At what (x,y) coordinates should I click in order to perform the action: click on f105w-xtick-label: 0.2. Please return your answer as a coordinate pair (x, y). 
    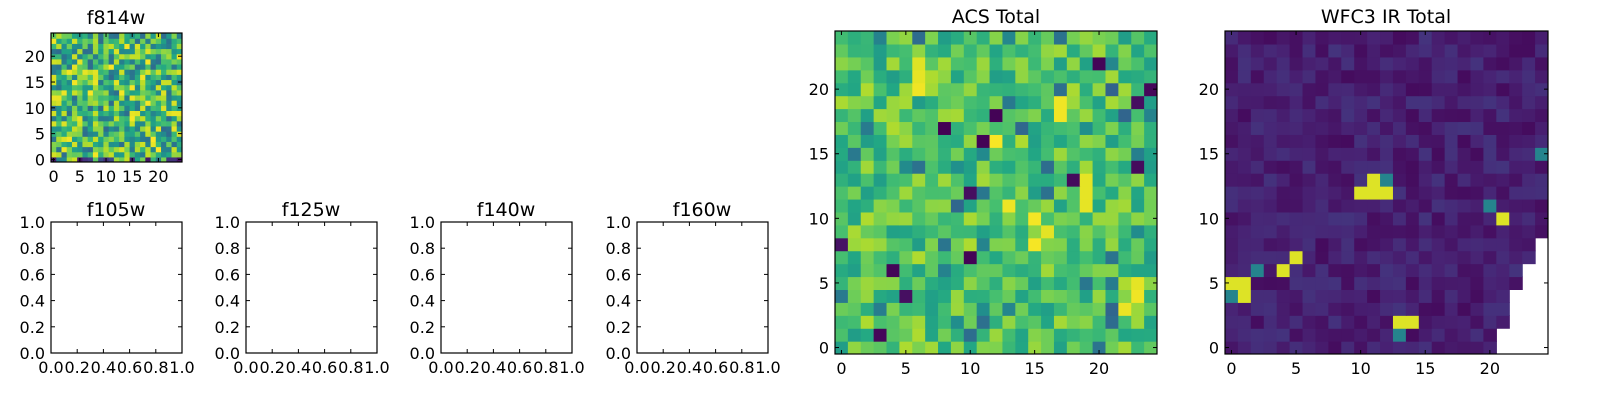
    Looking at the image, I should click on (76, 367).